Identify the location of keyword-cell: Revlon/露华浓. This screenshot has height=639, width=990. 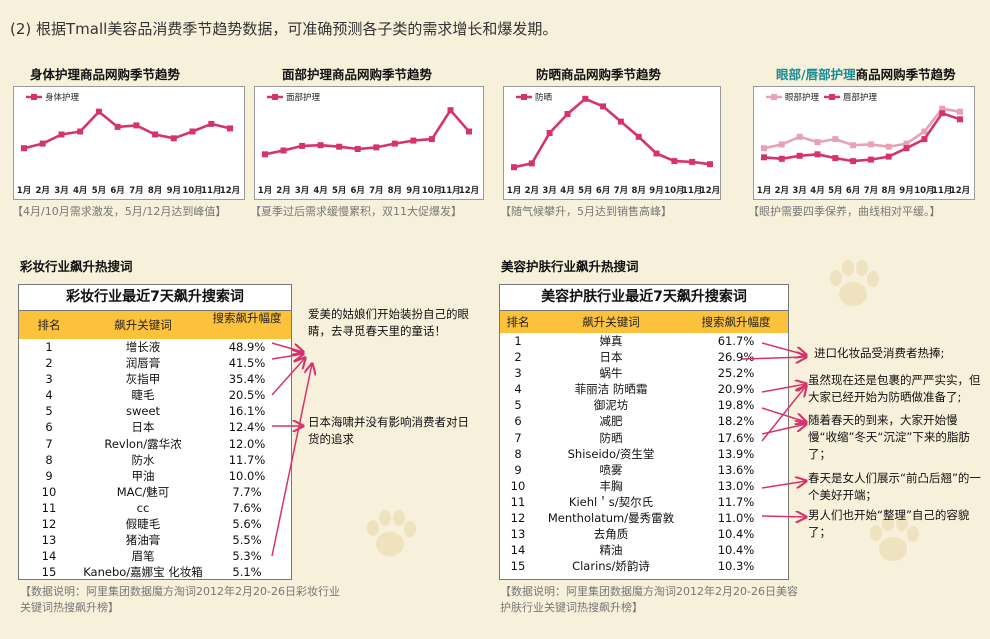
(143, 443).